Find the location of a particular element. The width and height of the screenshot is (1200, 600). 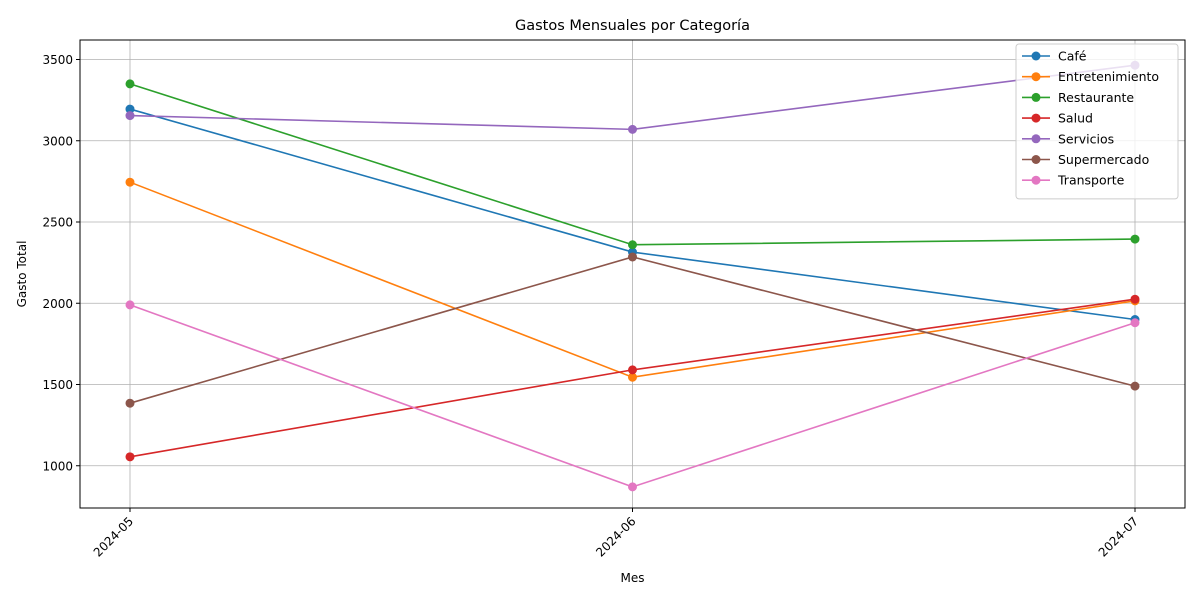

legend-box is located at coordinates (1097, 121).